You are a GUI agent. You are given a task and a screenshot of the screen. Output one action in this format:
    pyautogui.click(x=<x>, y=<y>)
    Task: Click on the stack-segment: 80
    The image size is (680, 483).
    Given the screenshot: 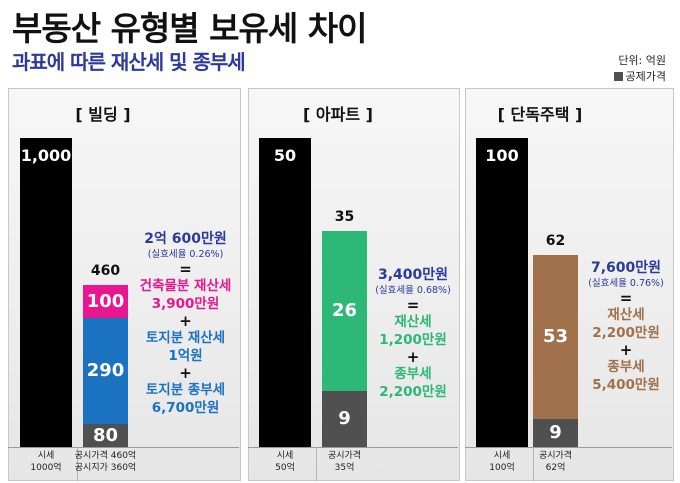 What is the action you would take?
    pyautogui.click(x=105, y=435)
    